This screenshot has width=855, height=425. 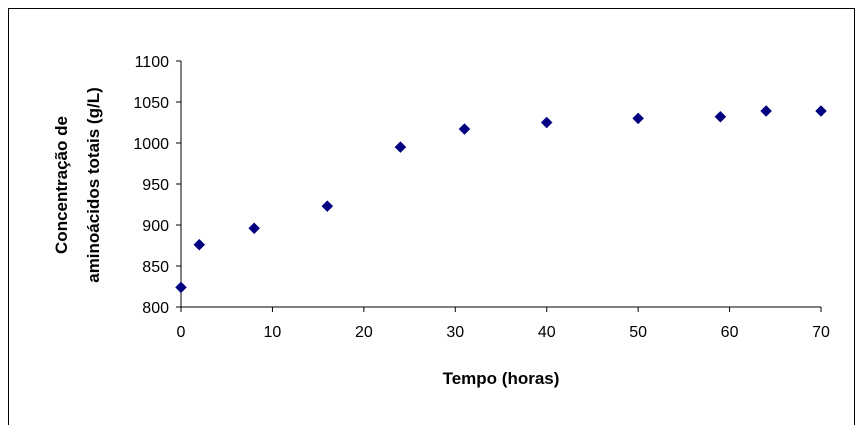 What do you see at coordinates (821, 332) in the screenshot?
I see `x-tick-label: 70` at bounding box center [821, 332].